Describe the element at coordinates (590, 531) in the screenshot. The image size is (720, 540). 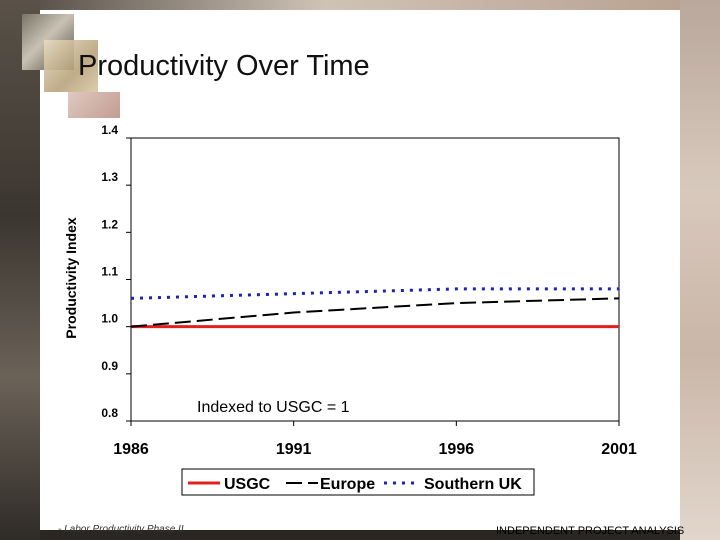
I see `footer-right-text: INDEPENDENT PROJECT ANALYSIS` at that location.